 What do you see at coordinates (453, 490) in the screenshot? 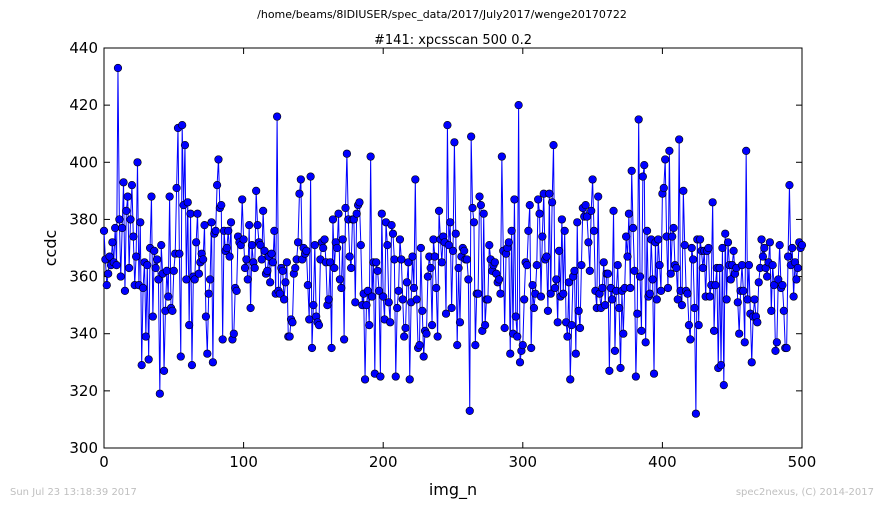
I see `x-axis-label: img_n` at bounding box center [453, 490].